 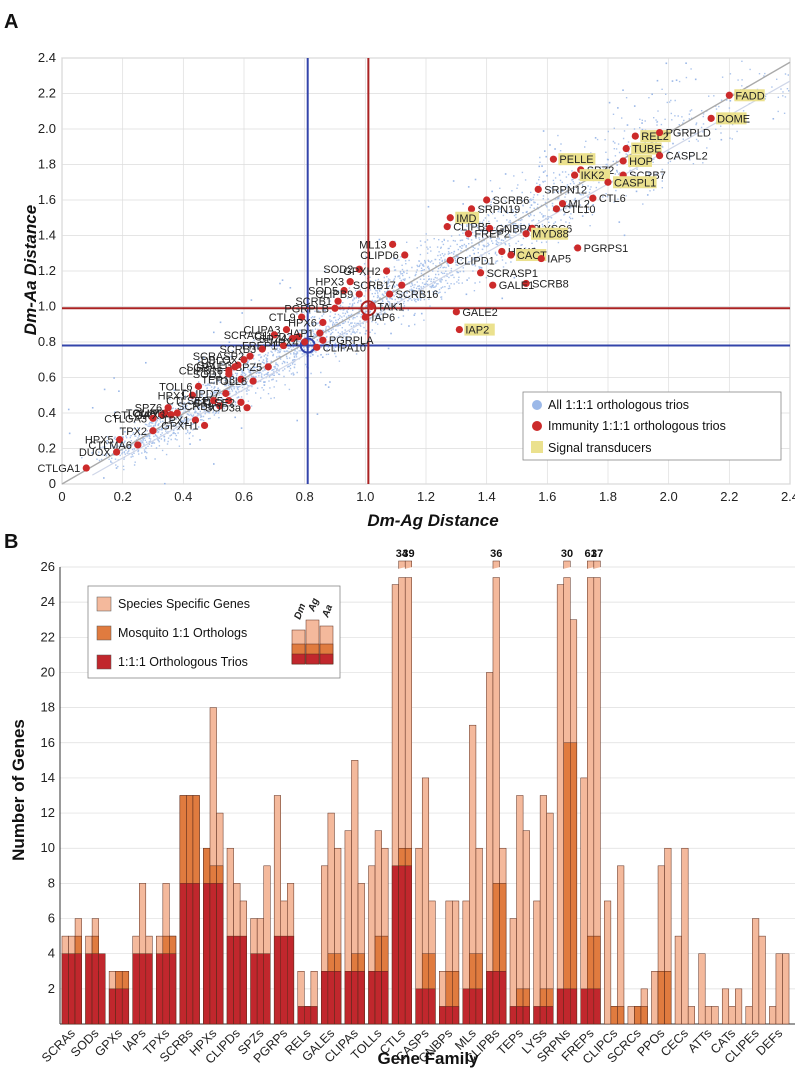 What do you see at coordinates (338, 270) in the screenshot?
I see `immunity-point-label: SOD2` at bounding box center [338, 270].